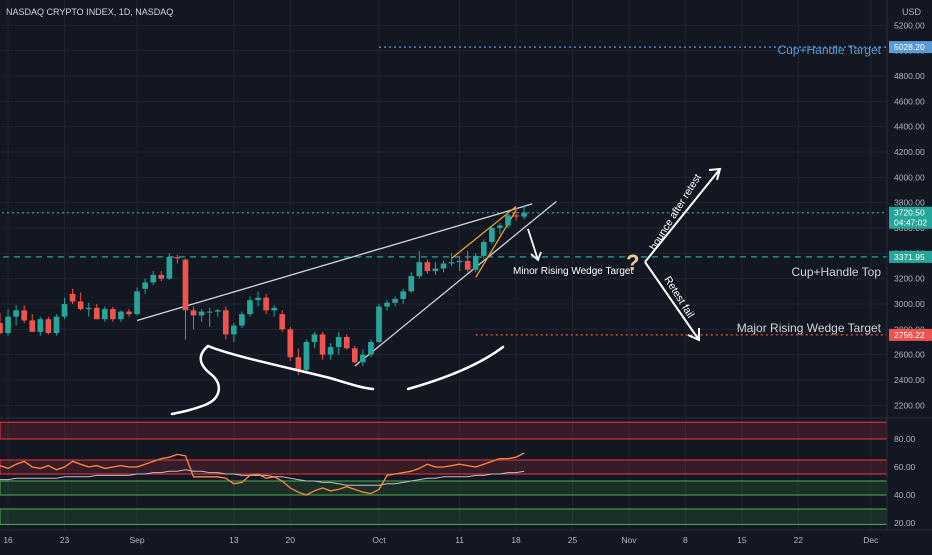  What do you see at coordinates (910, 223) in the screenshot?
I see `price-countdown-label: 04:47:02` at bounding box center [910, 223].